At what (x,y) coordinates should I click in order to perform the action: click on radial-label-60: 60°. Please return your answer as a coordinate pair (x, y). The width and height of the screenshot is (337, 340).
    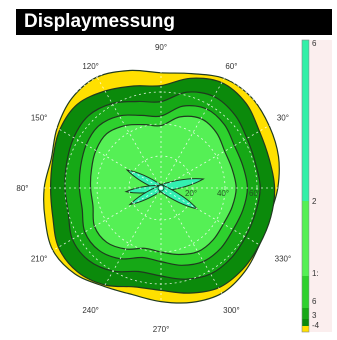
    Looking at the image, I should click on (255, 193).